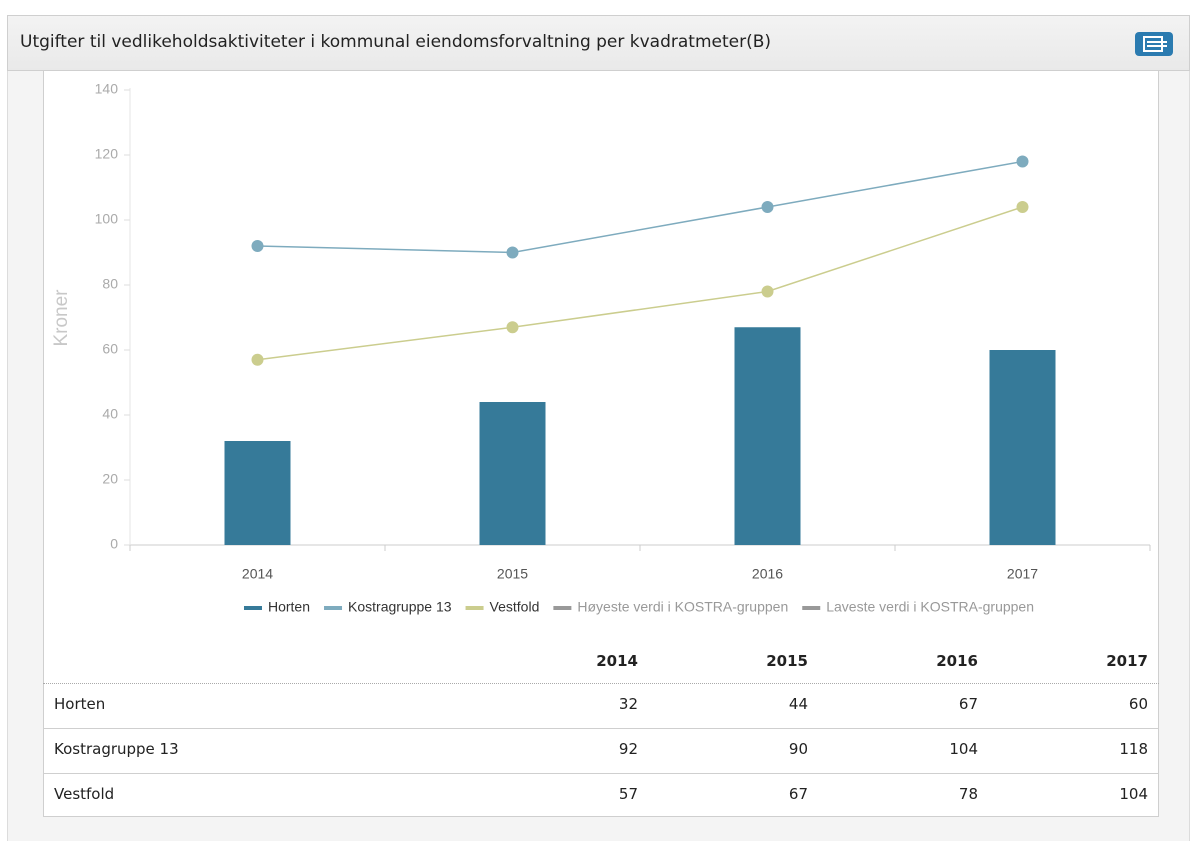 The image size is (1197, 841). What do you see at coordinates (1138, 704) in the screenshot?
I see `table-cell: 60` at bounding box center [1138, 704].